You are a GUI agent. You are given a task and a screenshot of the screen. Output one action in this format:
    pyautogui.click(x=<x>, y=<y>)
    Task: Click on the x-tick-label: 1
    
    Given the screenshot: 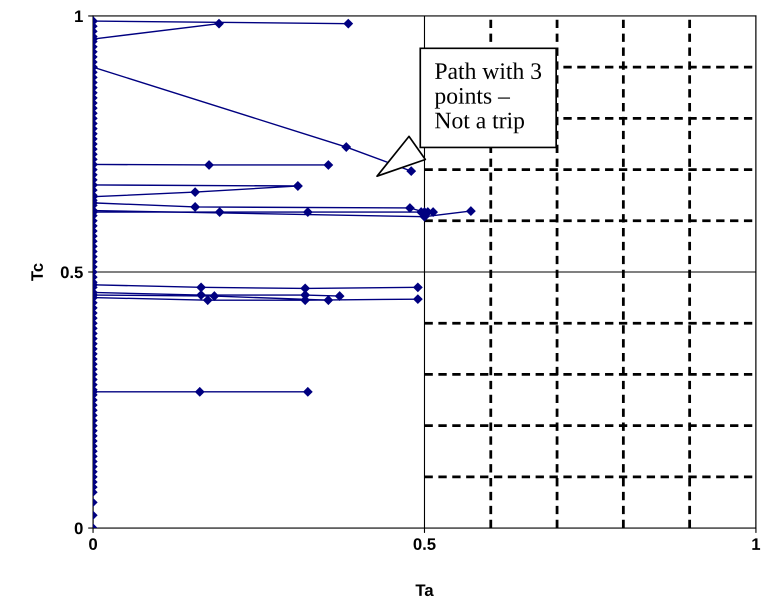 What is the action you would take?
    pyautogui.click(x=756, y=544)
    